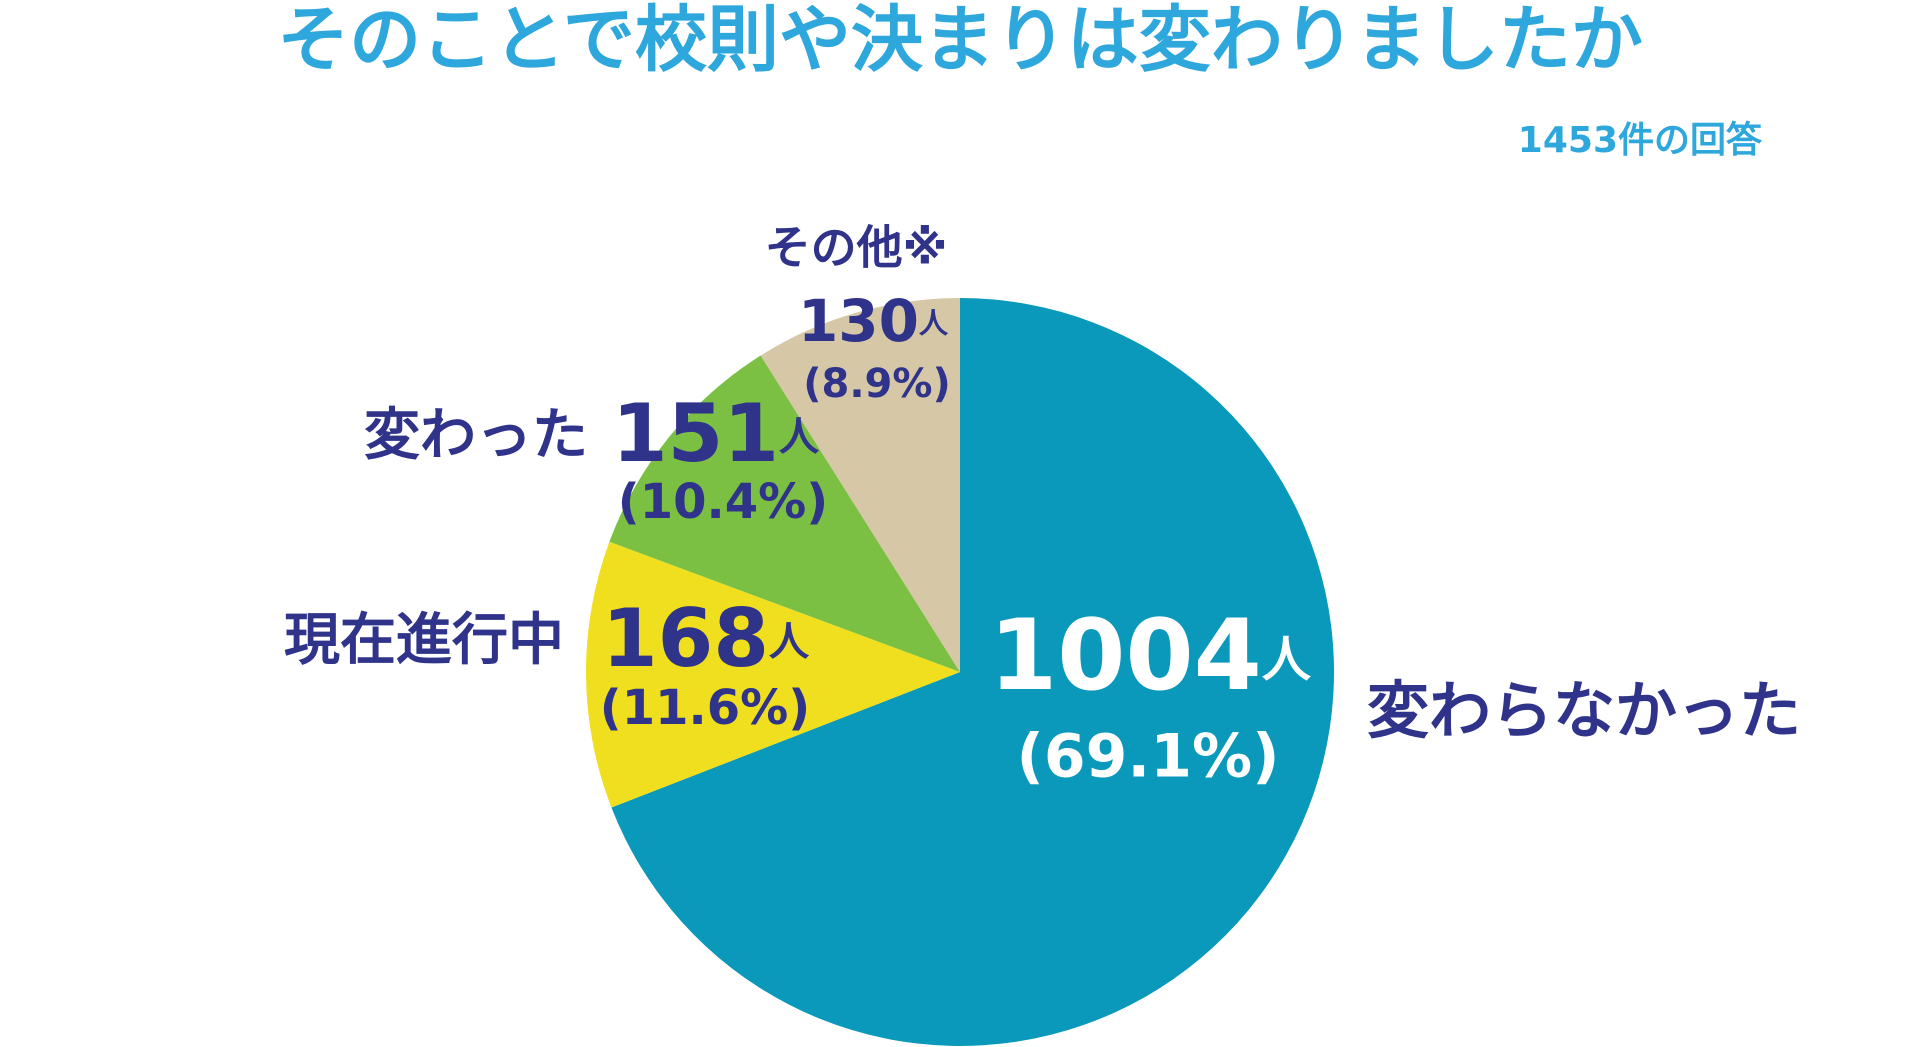 This screenshot has width=1920, height=1047. I want to click on value-label: 1004人, so click(1150, 656).